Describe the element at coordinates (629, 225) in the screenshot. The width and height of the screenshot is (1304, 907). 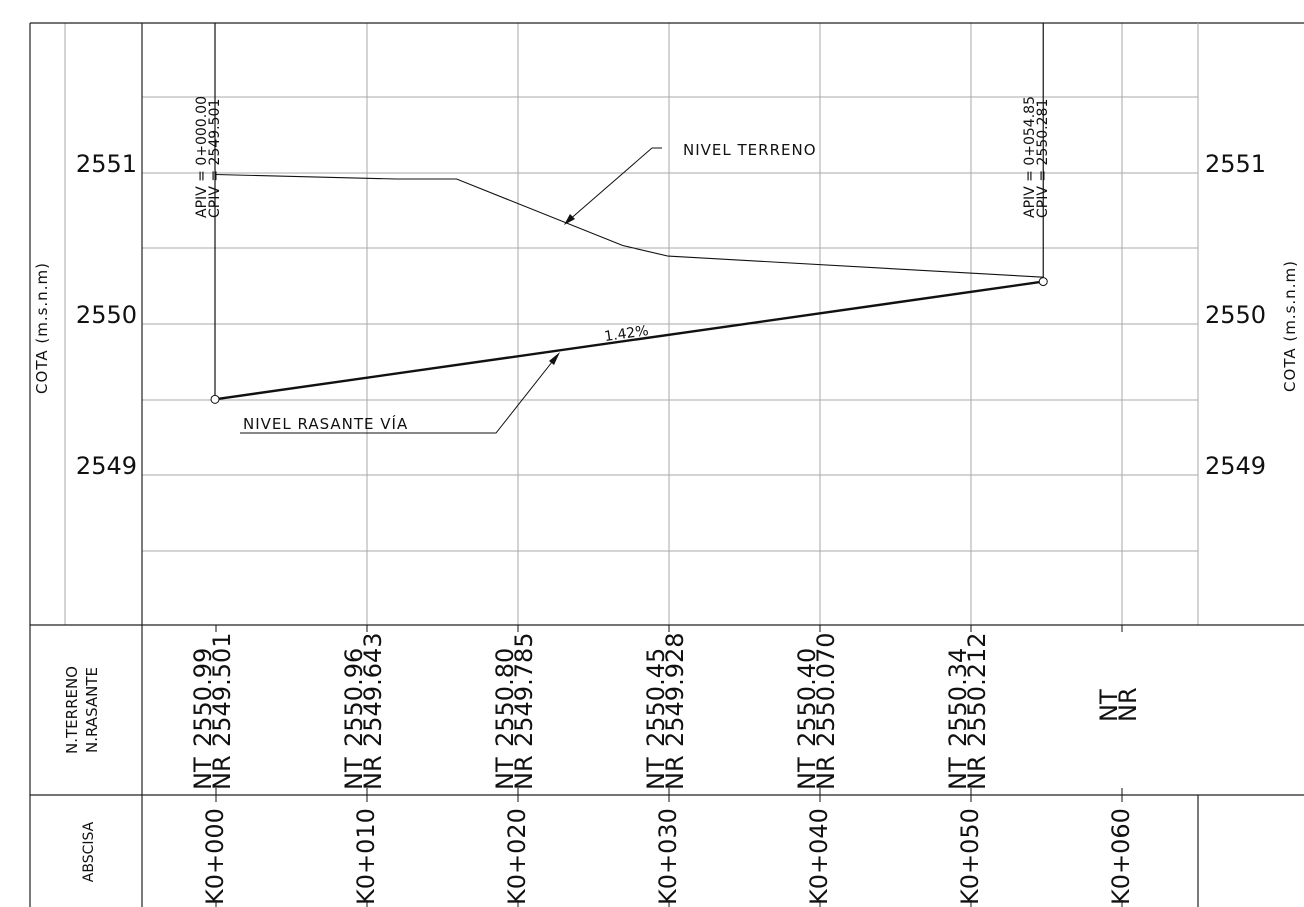
I see `terrain-profile-line` at that location.